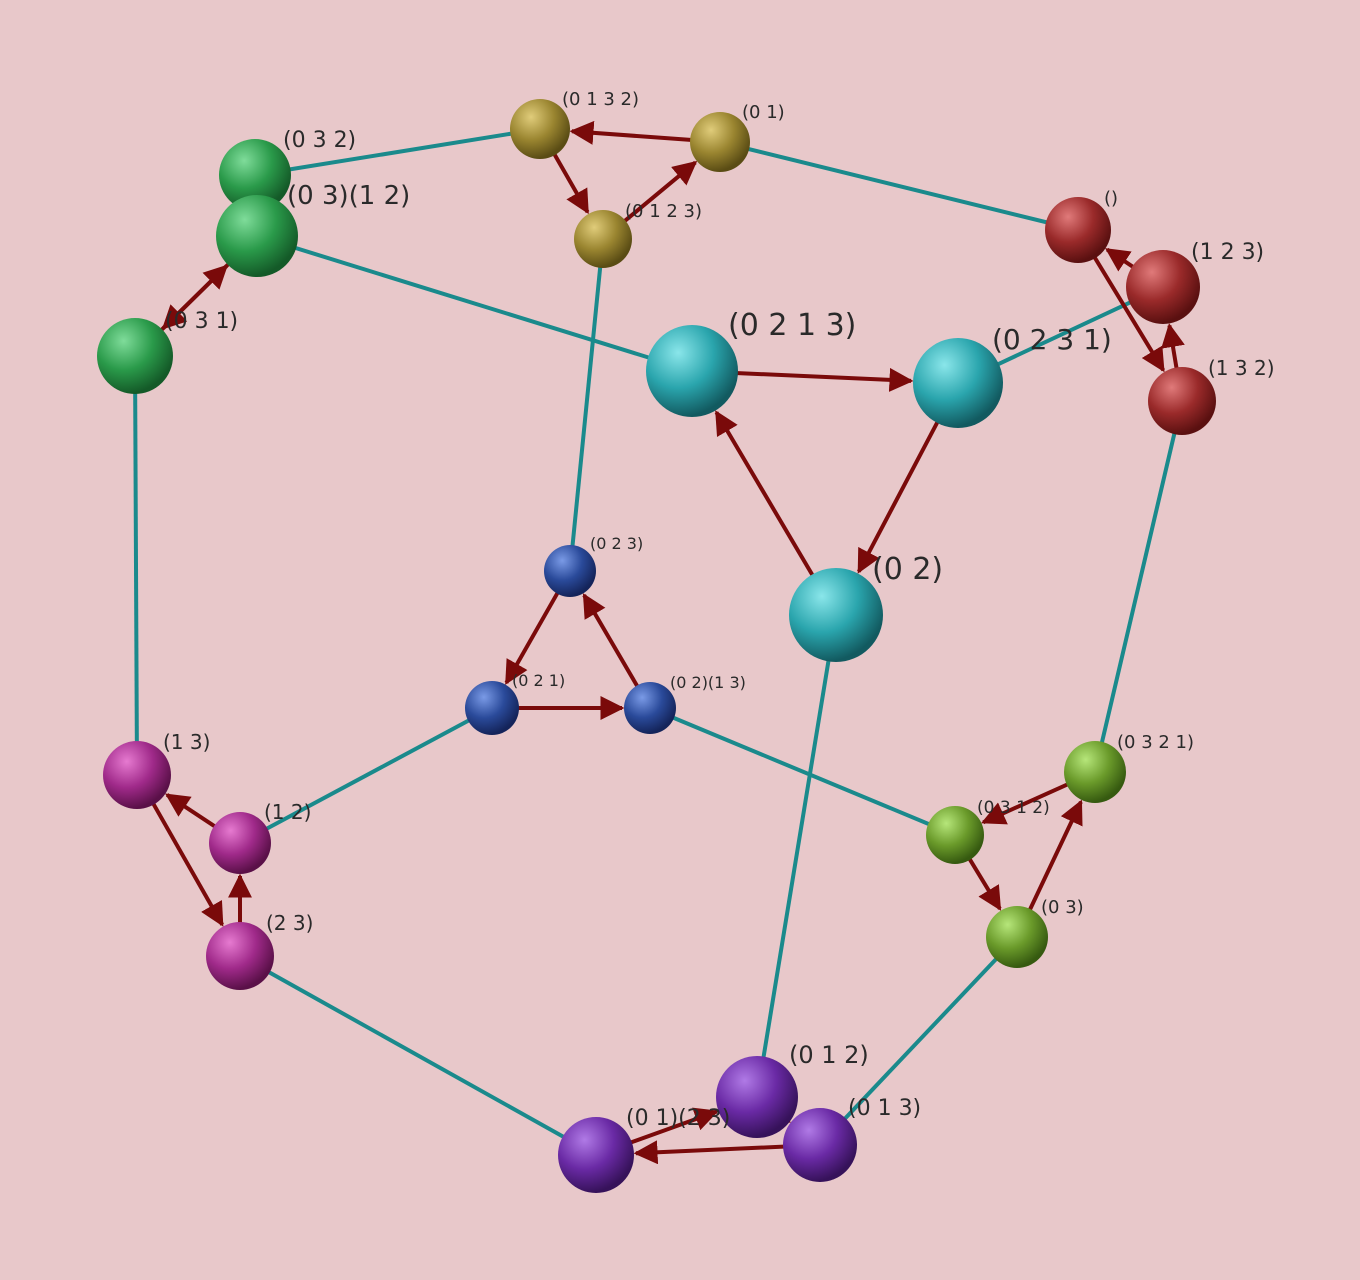 This screenshot has height=1280, width=1360. Describe the element at coordinates (792, 325) in the screenshot. I see `node-label: (0 2 1 3)` at that location.